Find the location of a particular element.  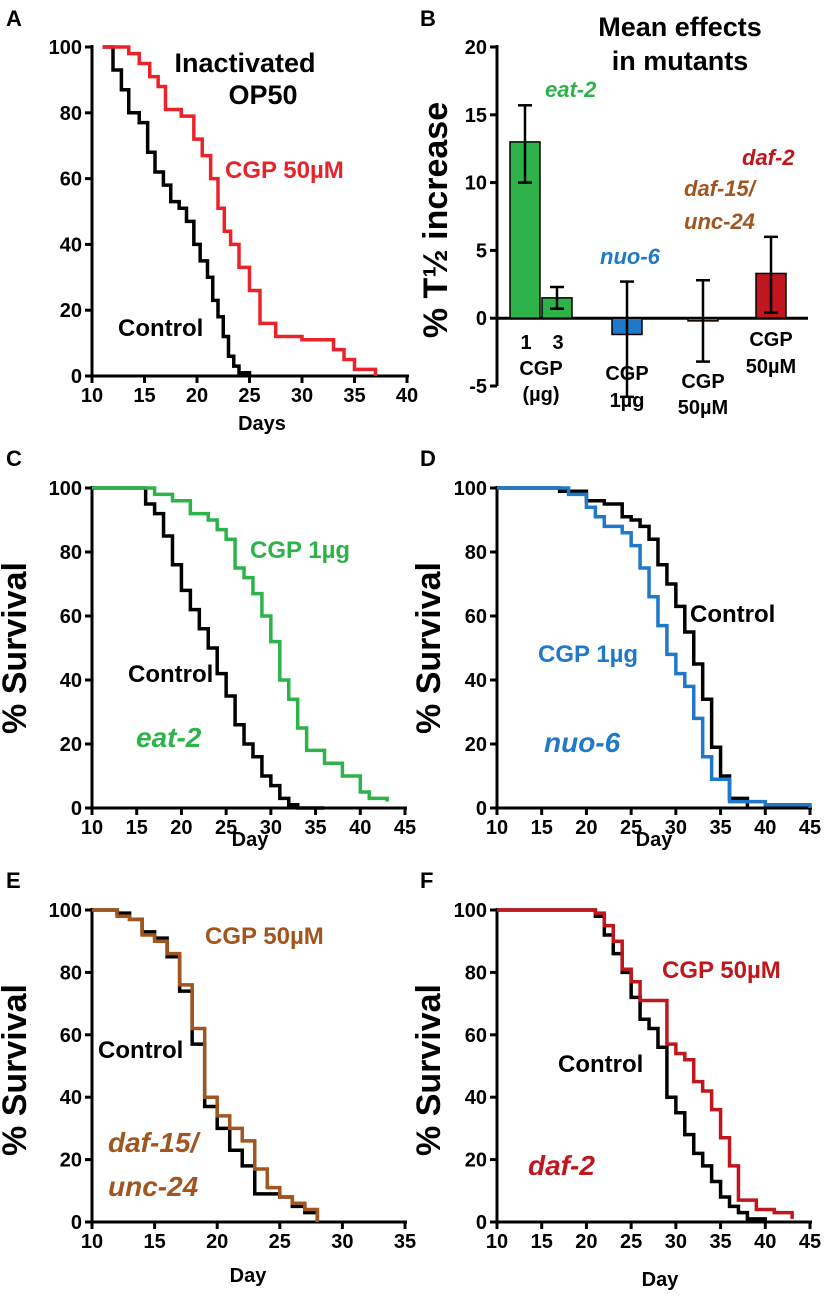

panel-e-strain-label-b: unc-24 is located at coordinates (153, 1186).